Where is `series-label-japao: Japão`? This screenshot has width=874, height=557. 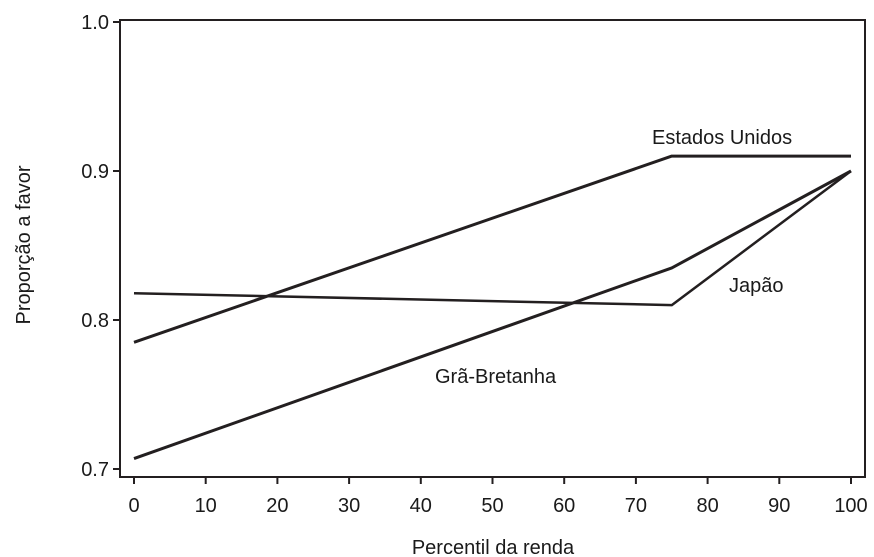 series-label-japao: Japão is located at coordinates (756, 286).